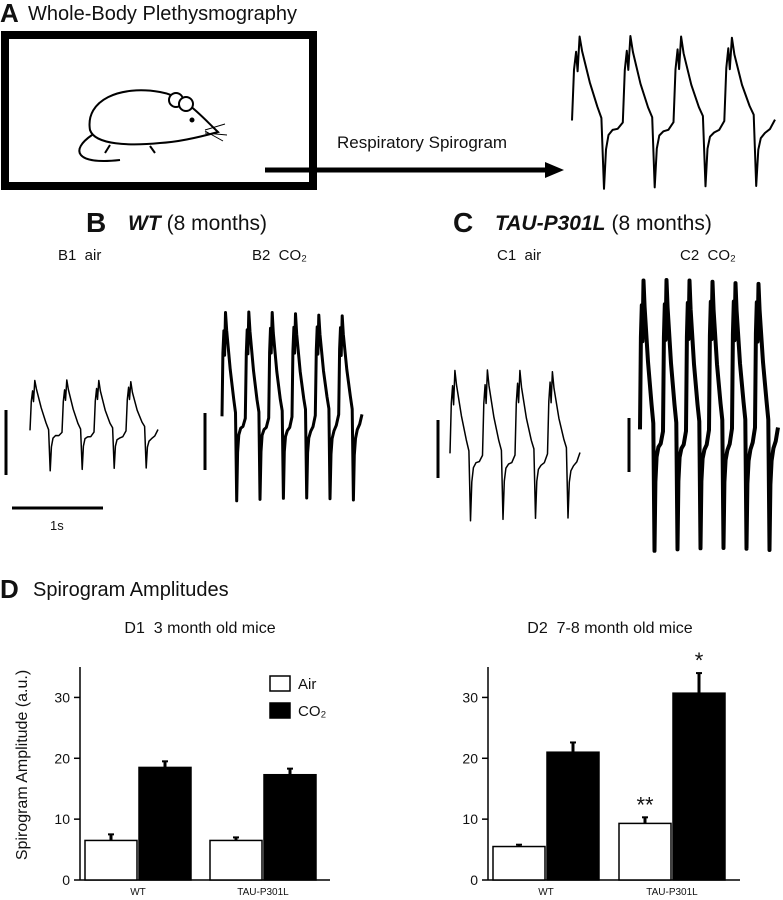  What do you see at coordinates (708, 255) in the screenshot?
I see `trace-label: C2 CO₂` at bounding box center [708, 255].